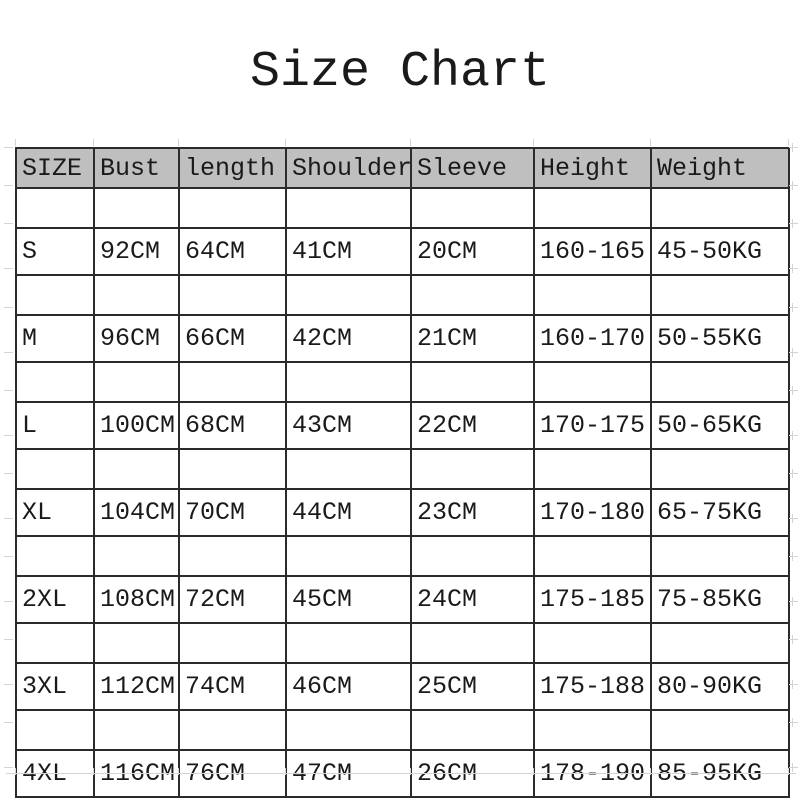  Describe the element at coordinates (348, 686) in the screenshot. I see `table-cell: 46CM` at that location.